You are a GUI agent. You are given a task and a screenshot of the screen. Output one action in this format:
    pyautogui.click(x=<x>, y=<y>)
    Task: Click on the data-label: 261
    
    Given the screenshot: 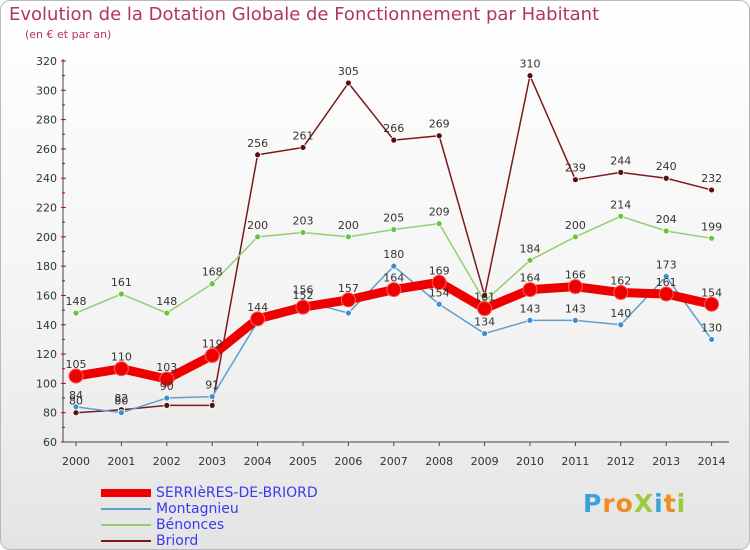 What is the action you would take?
    pyautogui.click(x=303, y=135)
    